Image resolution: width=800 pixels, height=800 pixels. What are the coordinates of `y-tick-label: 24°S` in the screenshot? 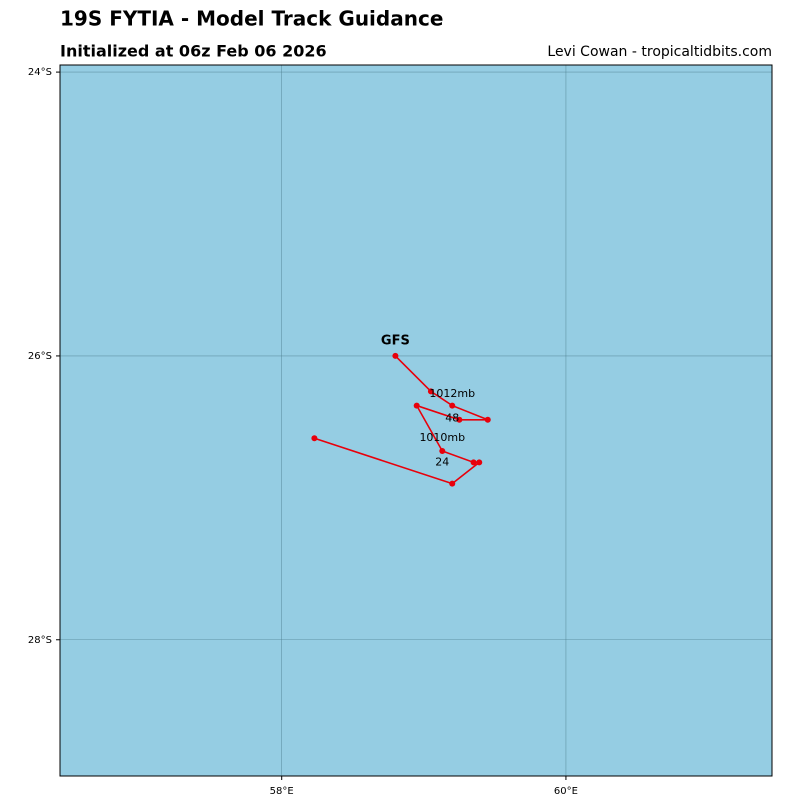 It's located at (40, 72).